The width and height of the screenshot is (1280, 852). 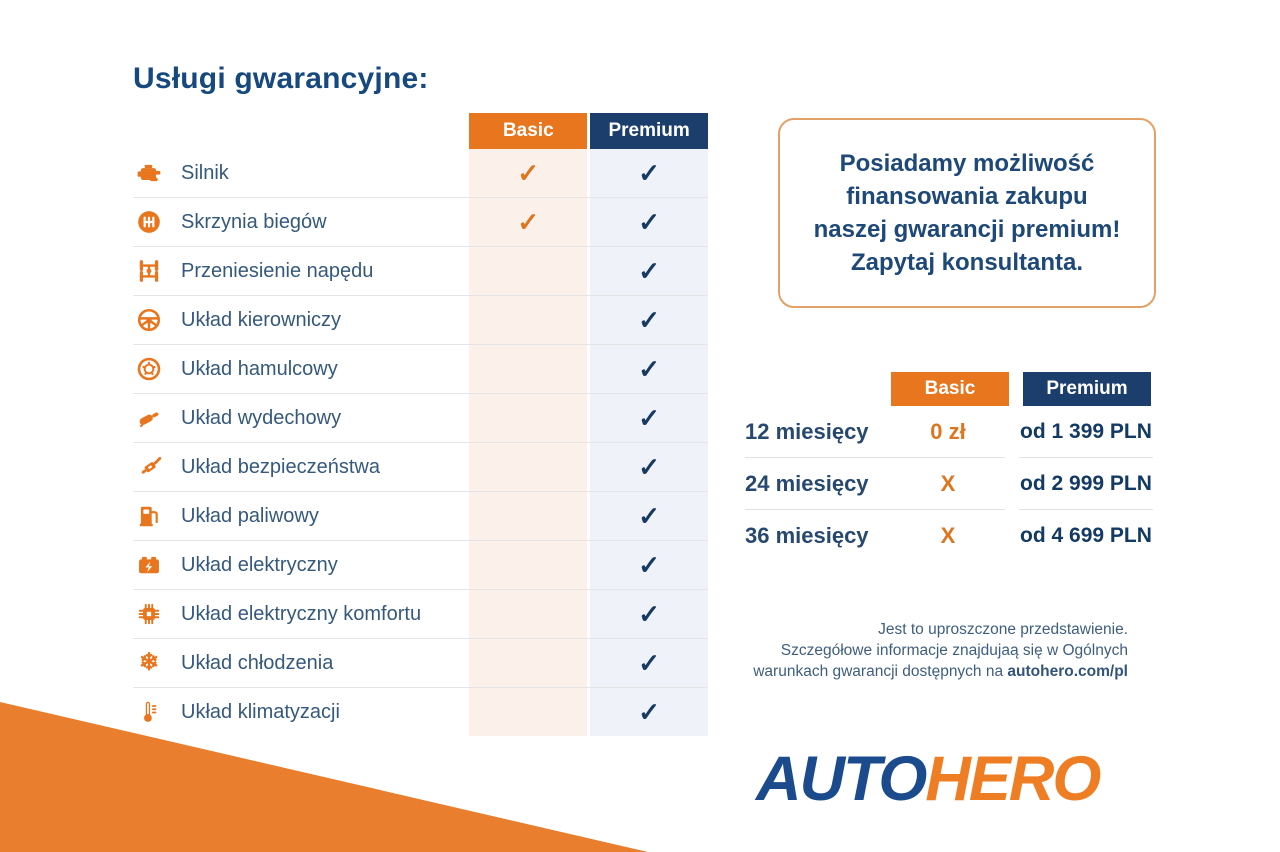 What do you see at coordinates (149, 173) in the screenshot?
I see `engine-icon` at bounding box center [149, 173].